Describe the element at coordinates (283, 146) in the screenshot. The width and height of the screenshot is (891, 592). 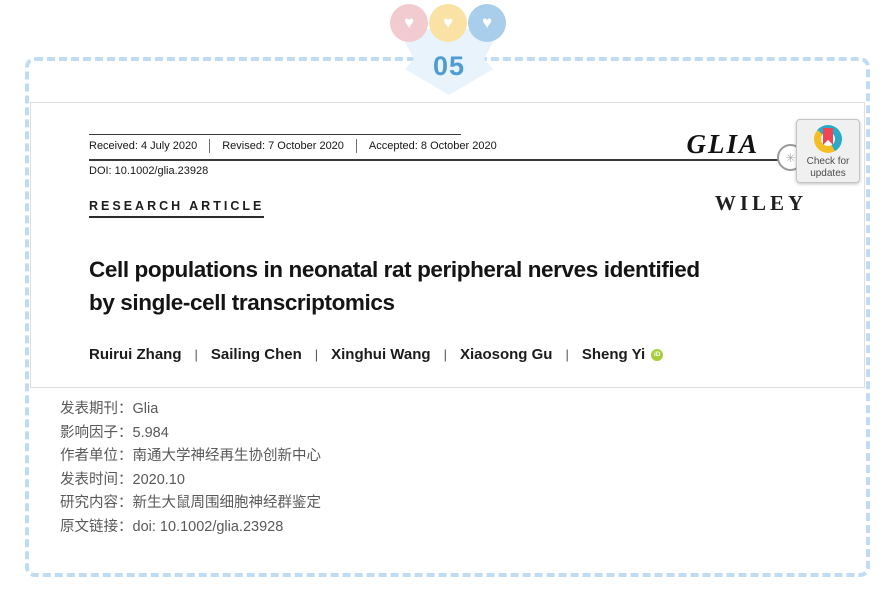
I see `revised-date: Revised: 7 October 2020` at that location.